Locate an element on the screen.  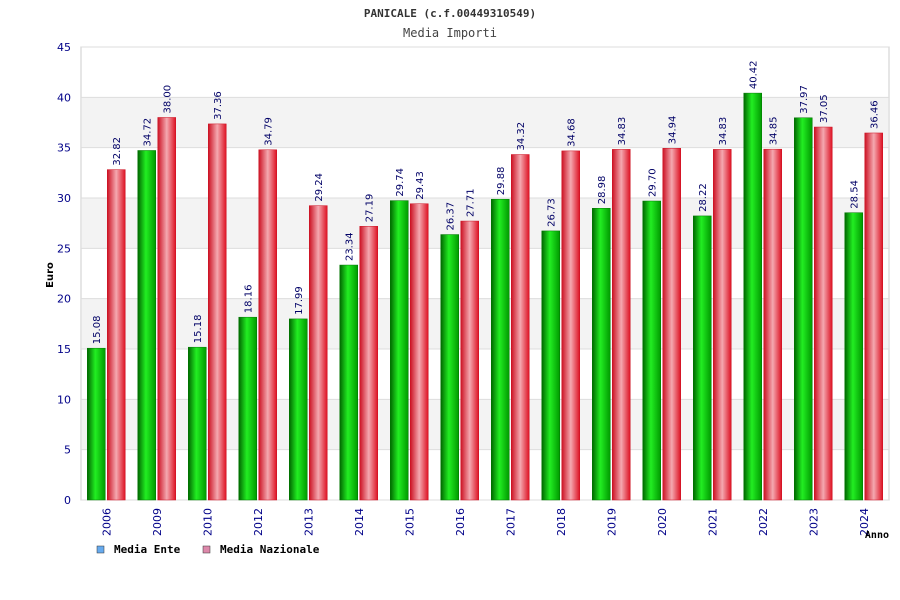
x-tick-label: 2017 is located at coordinates (510, 522).